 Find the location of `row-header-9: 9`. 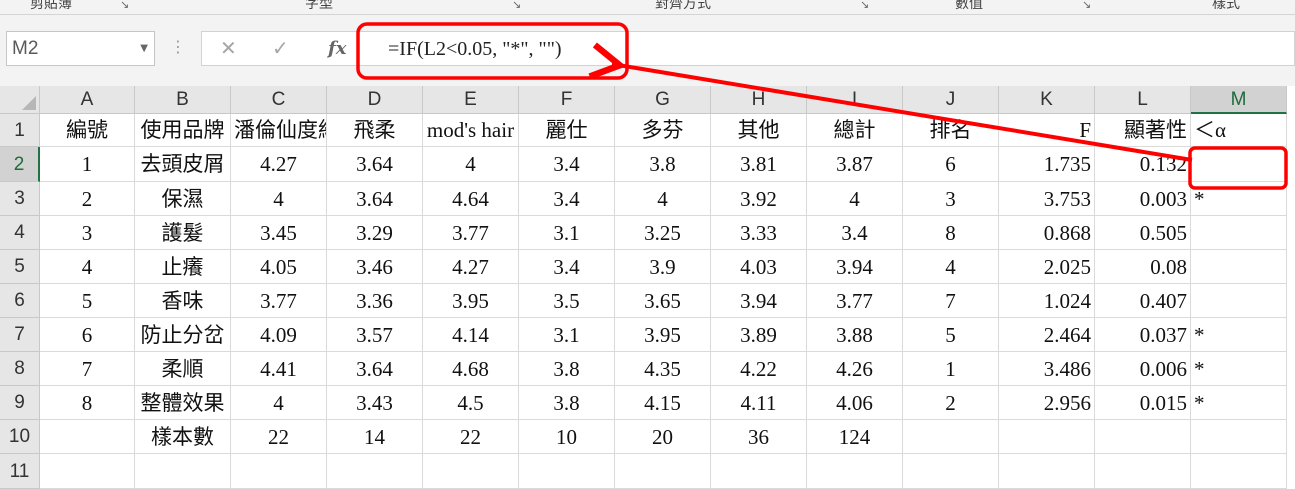

row-header-9: 9 is located at coordinates (20, 403).